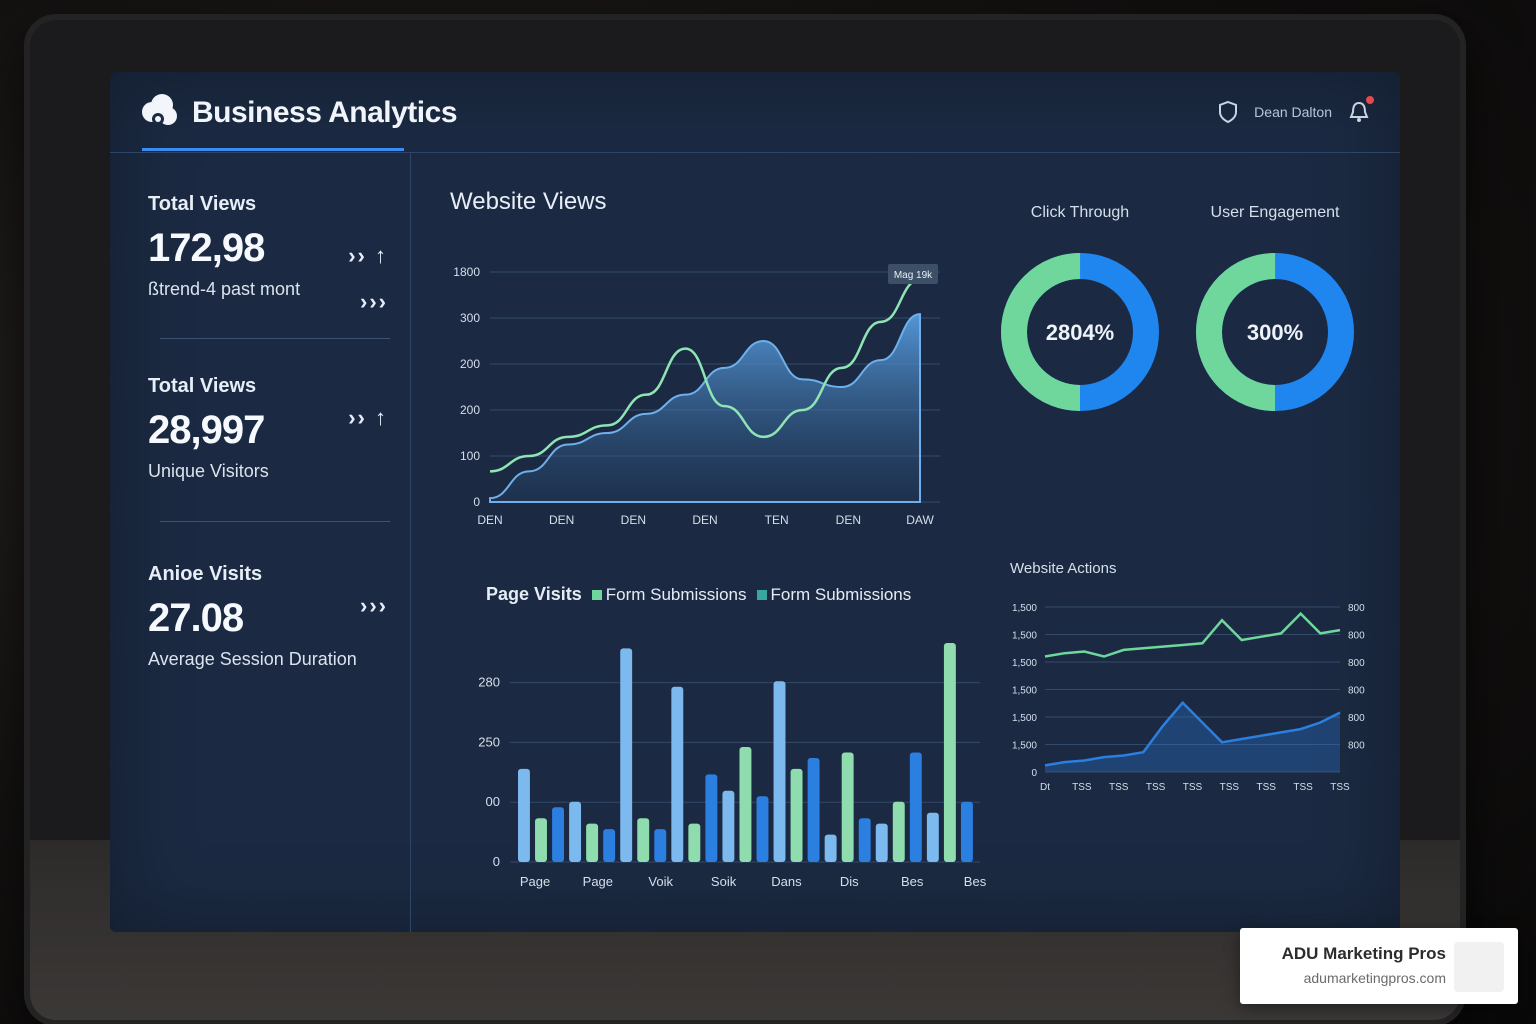 This screenshot has width=1536, height=1024. Describe the element at coordinates (489, 741) in the screenshot. I see `y-tick-label: 250` at that location.